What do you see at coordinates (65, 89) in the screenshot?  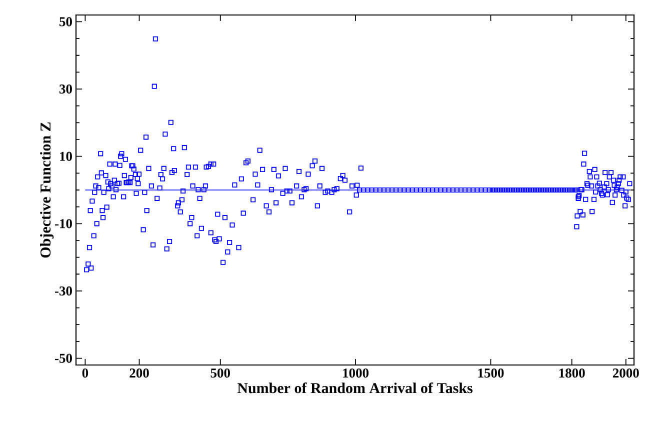 I see `y-tick-label: 30` at bounding box center [65, 89].